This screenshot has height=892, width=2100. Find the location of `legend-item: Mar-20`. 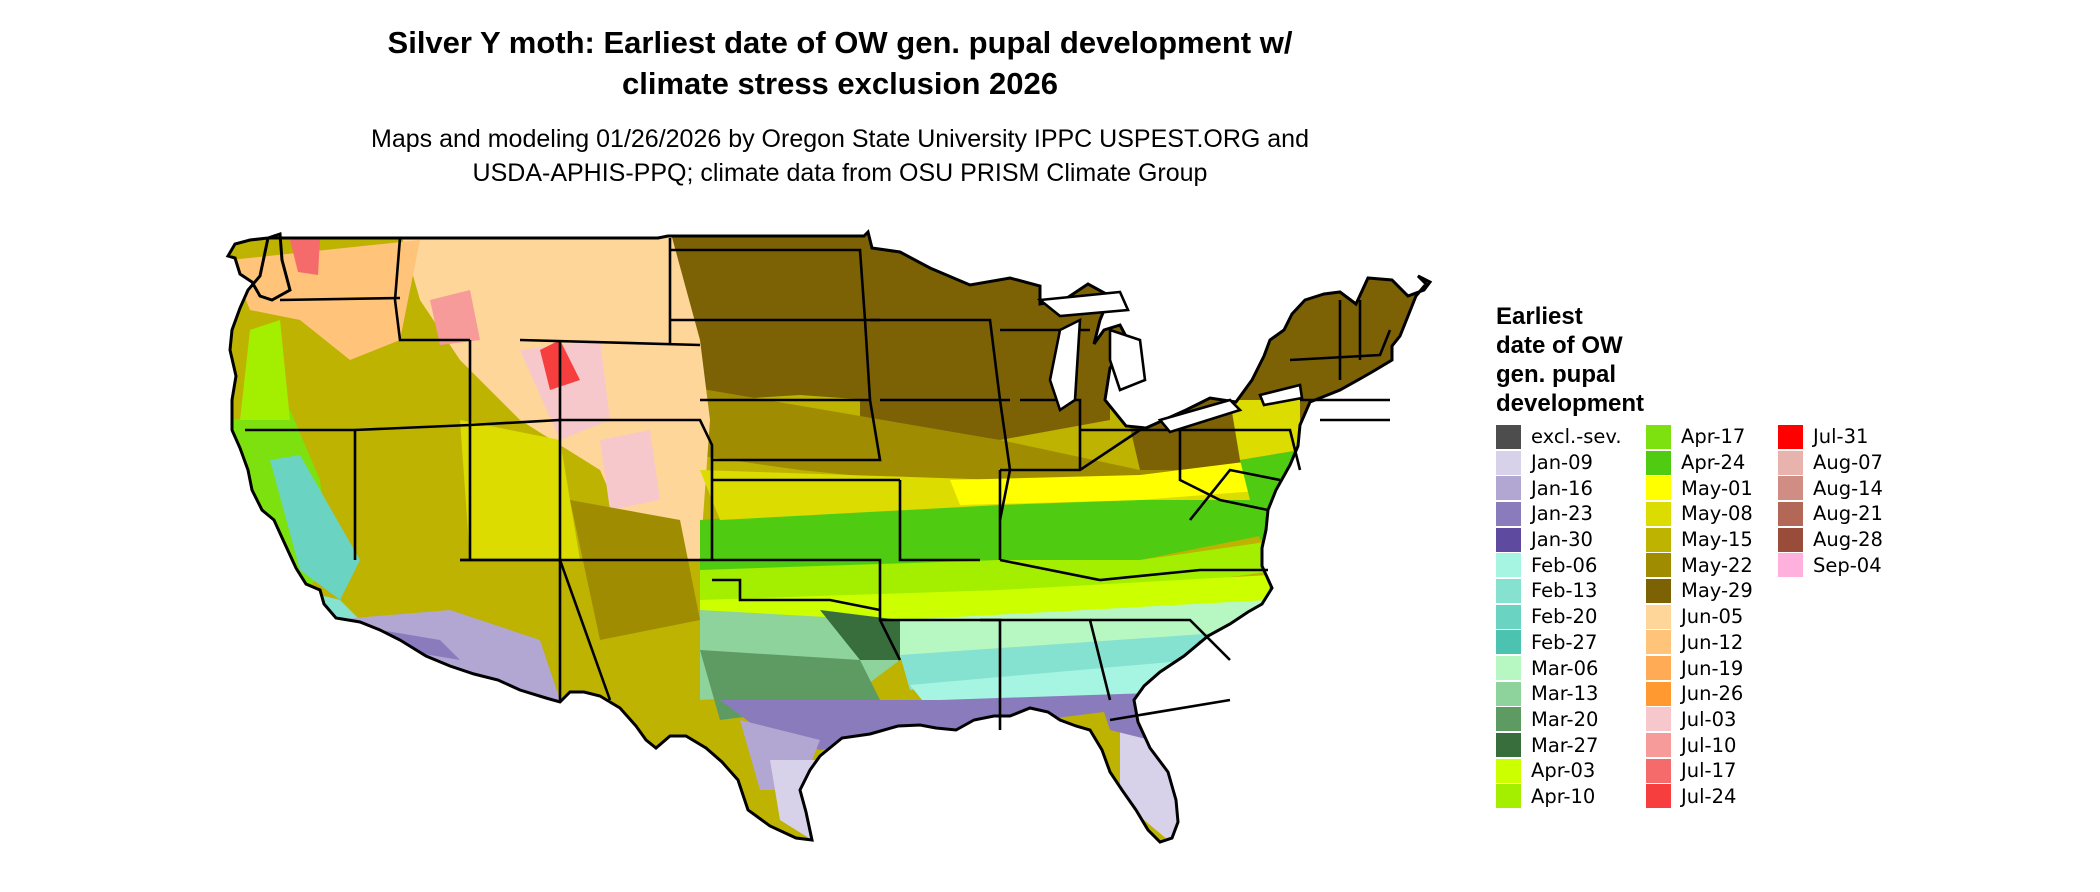

legend-item: Mar-20 is located at coordinates (1559, 720).